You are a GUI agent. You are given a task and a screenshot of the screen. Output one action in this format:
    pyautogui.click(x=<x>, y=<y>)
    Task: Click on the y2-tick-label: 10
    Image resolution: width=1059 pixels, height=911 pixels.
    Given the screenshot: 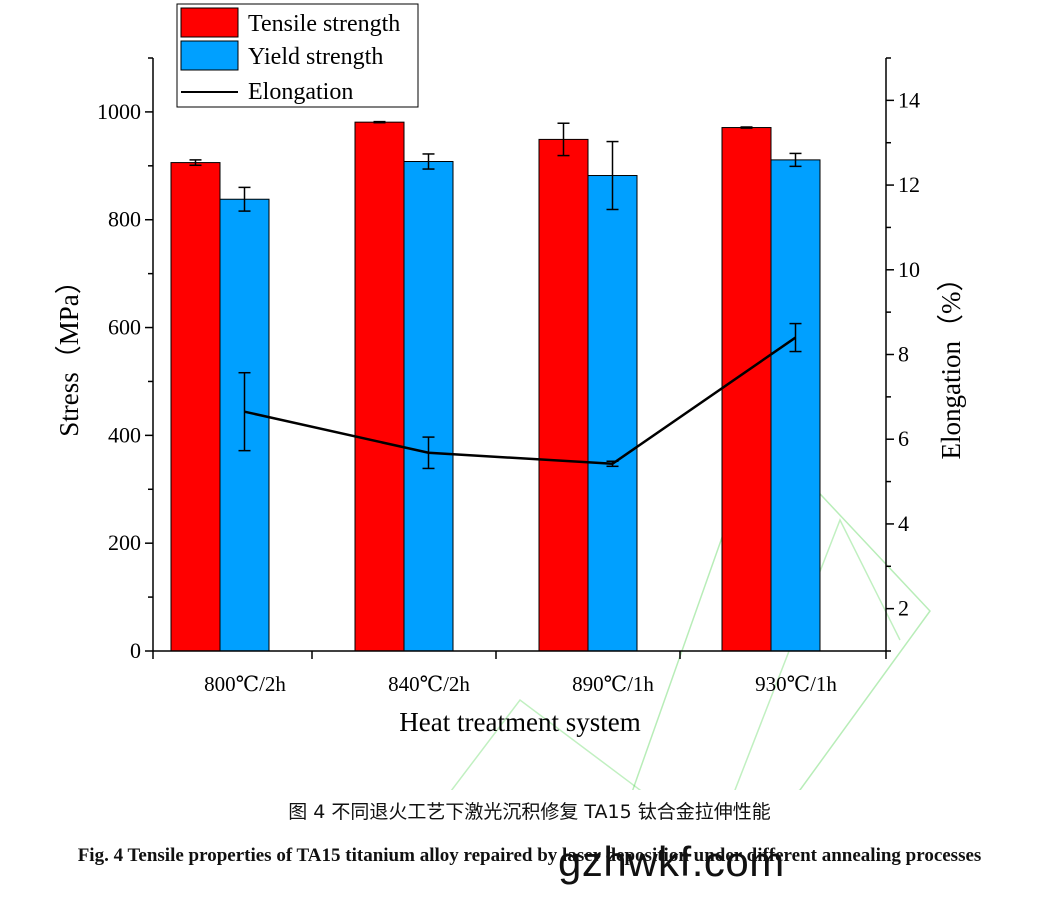 What is the action you would take?
    pyautogui.click(x=909, y=269)
    